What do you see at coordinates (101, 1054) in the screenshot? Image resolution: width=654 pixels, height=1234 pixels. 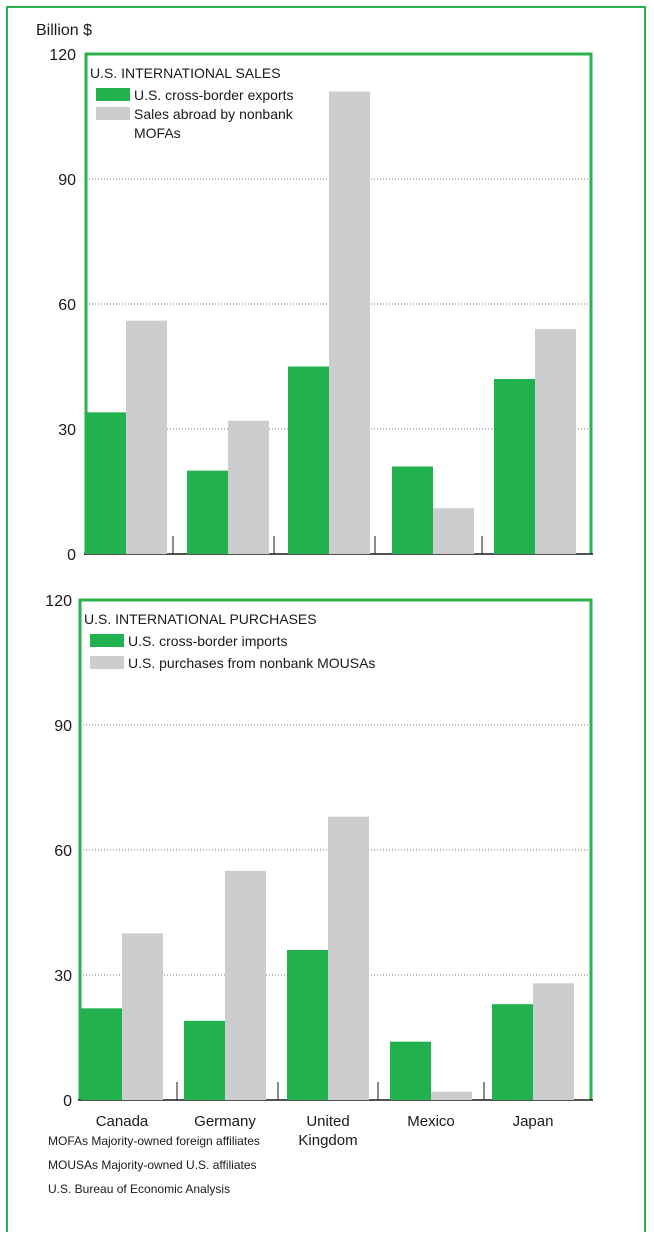 I see `bar-2-s1-canada` at bounding box center [101, 1054].